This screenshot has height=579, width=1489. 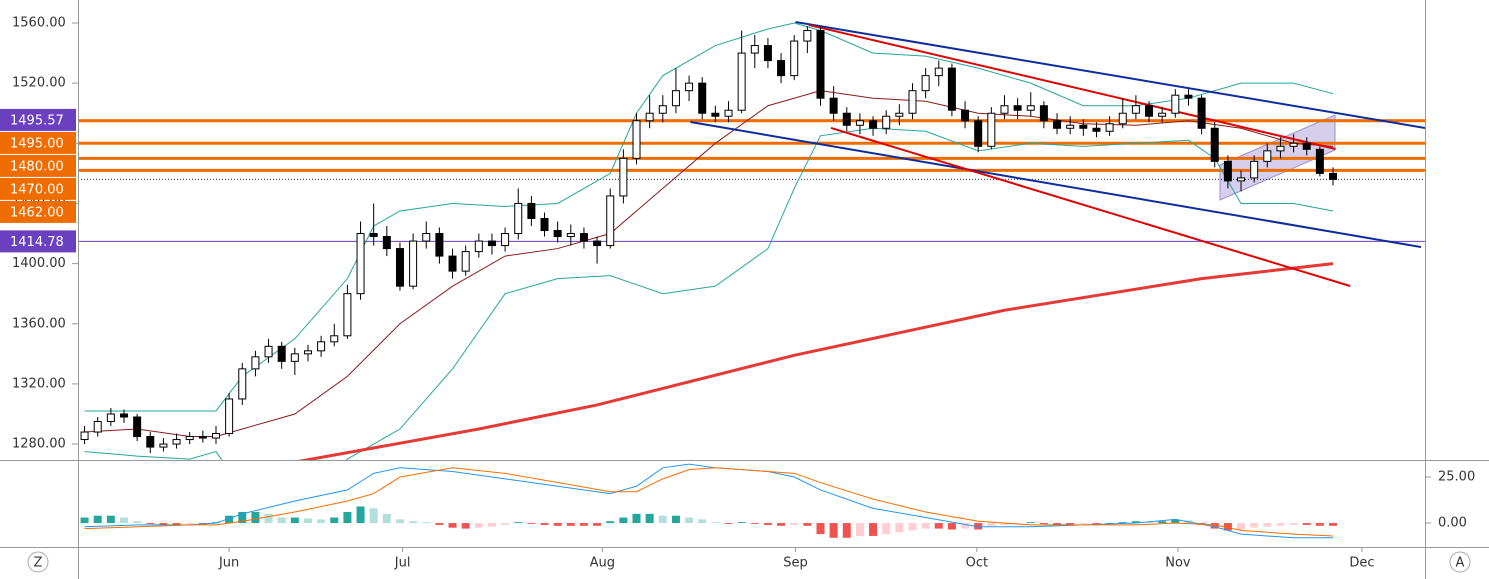 What do you see at coordinates (228, 563) in the screenshot?
I see `x-tick-label: Jun` at bounding box center [228, 563].